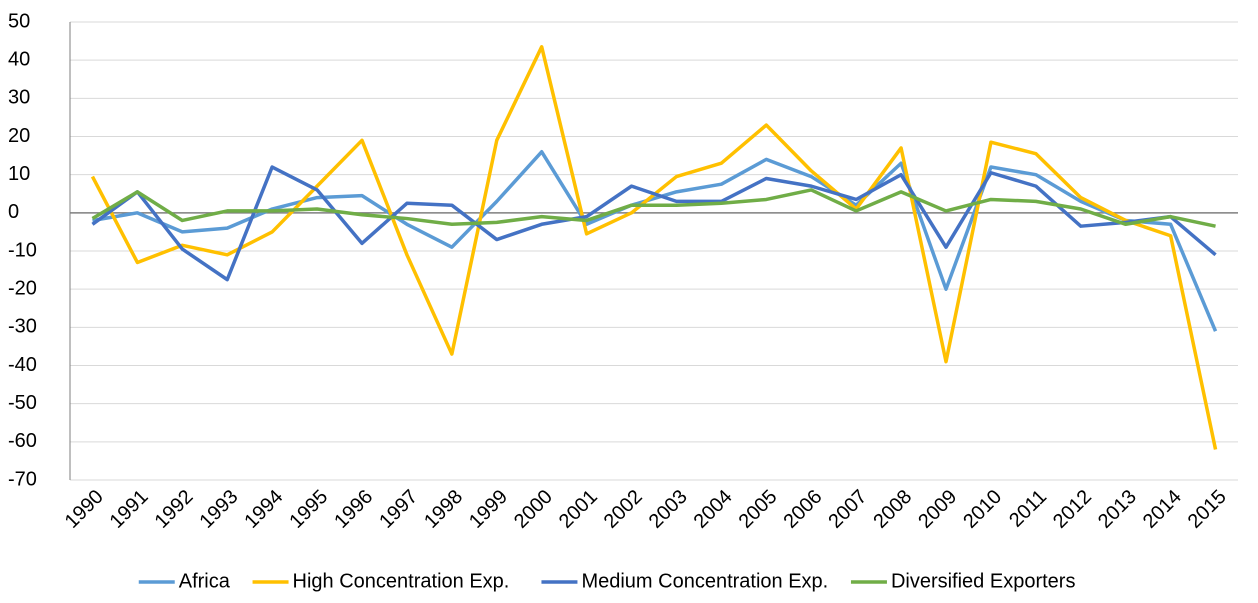 The image size is (1258, 603). I want to click on x-tick-label: 1998, so click(443, 509).